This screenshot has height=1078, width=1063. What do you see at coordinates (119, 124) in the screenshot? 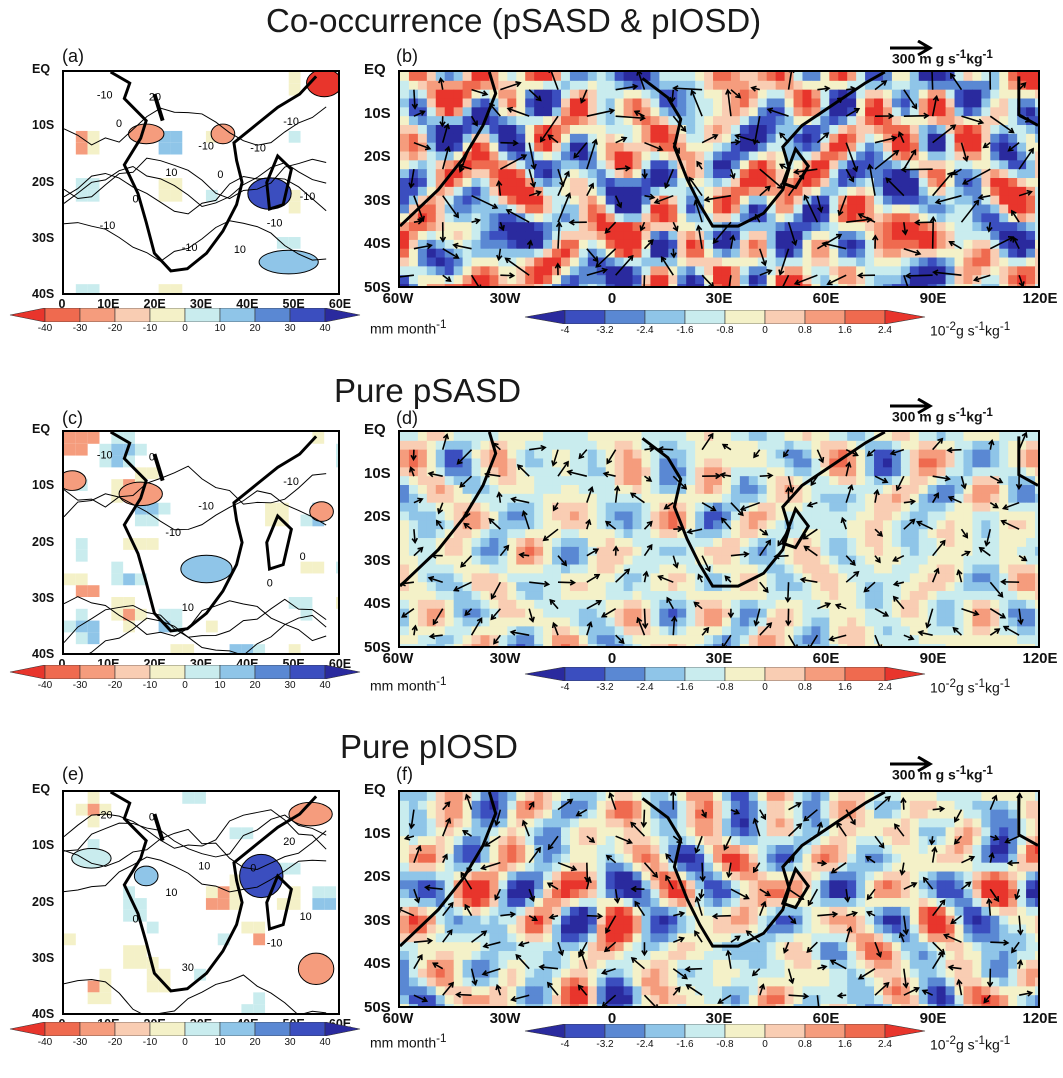
I see `contour-value-label: 0` at bounding box center [119, 124].